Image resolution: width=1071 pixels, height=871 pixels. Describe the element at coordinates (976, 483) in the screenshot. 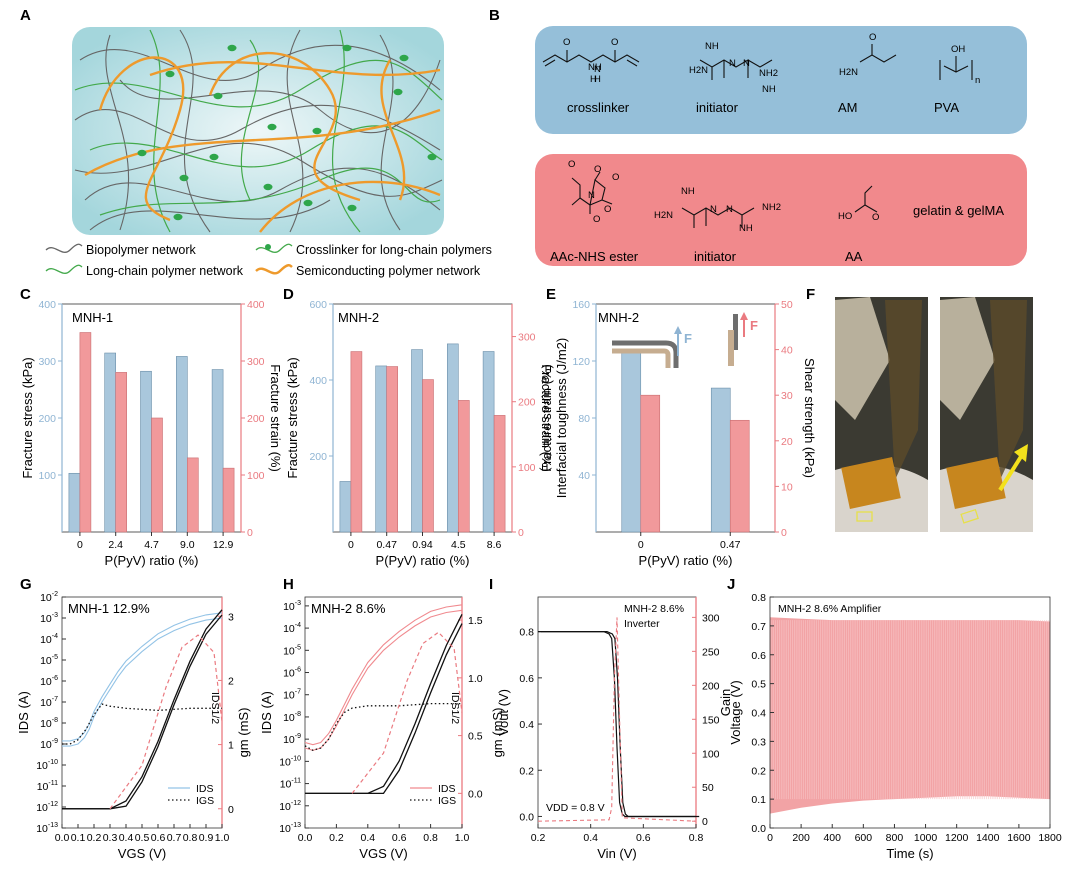

I see `photo-device-pad` at that location.